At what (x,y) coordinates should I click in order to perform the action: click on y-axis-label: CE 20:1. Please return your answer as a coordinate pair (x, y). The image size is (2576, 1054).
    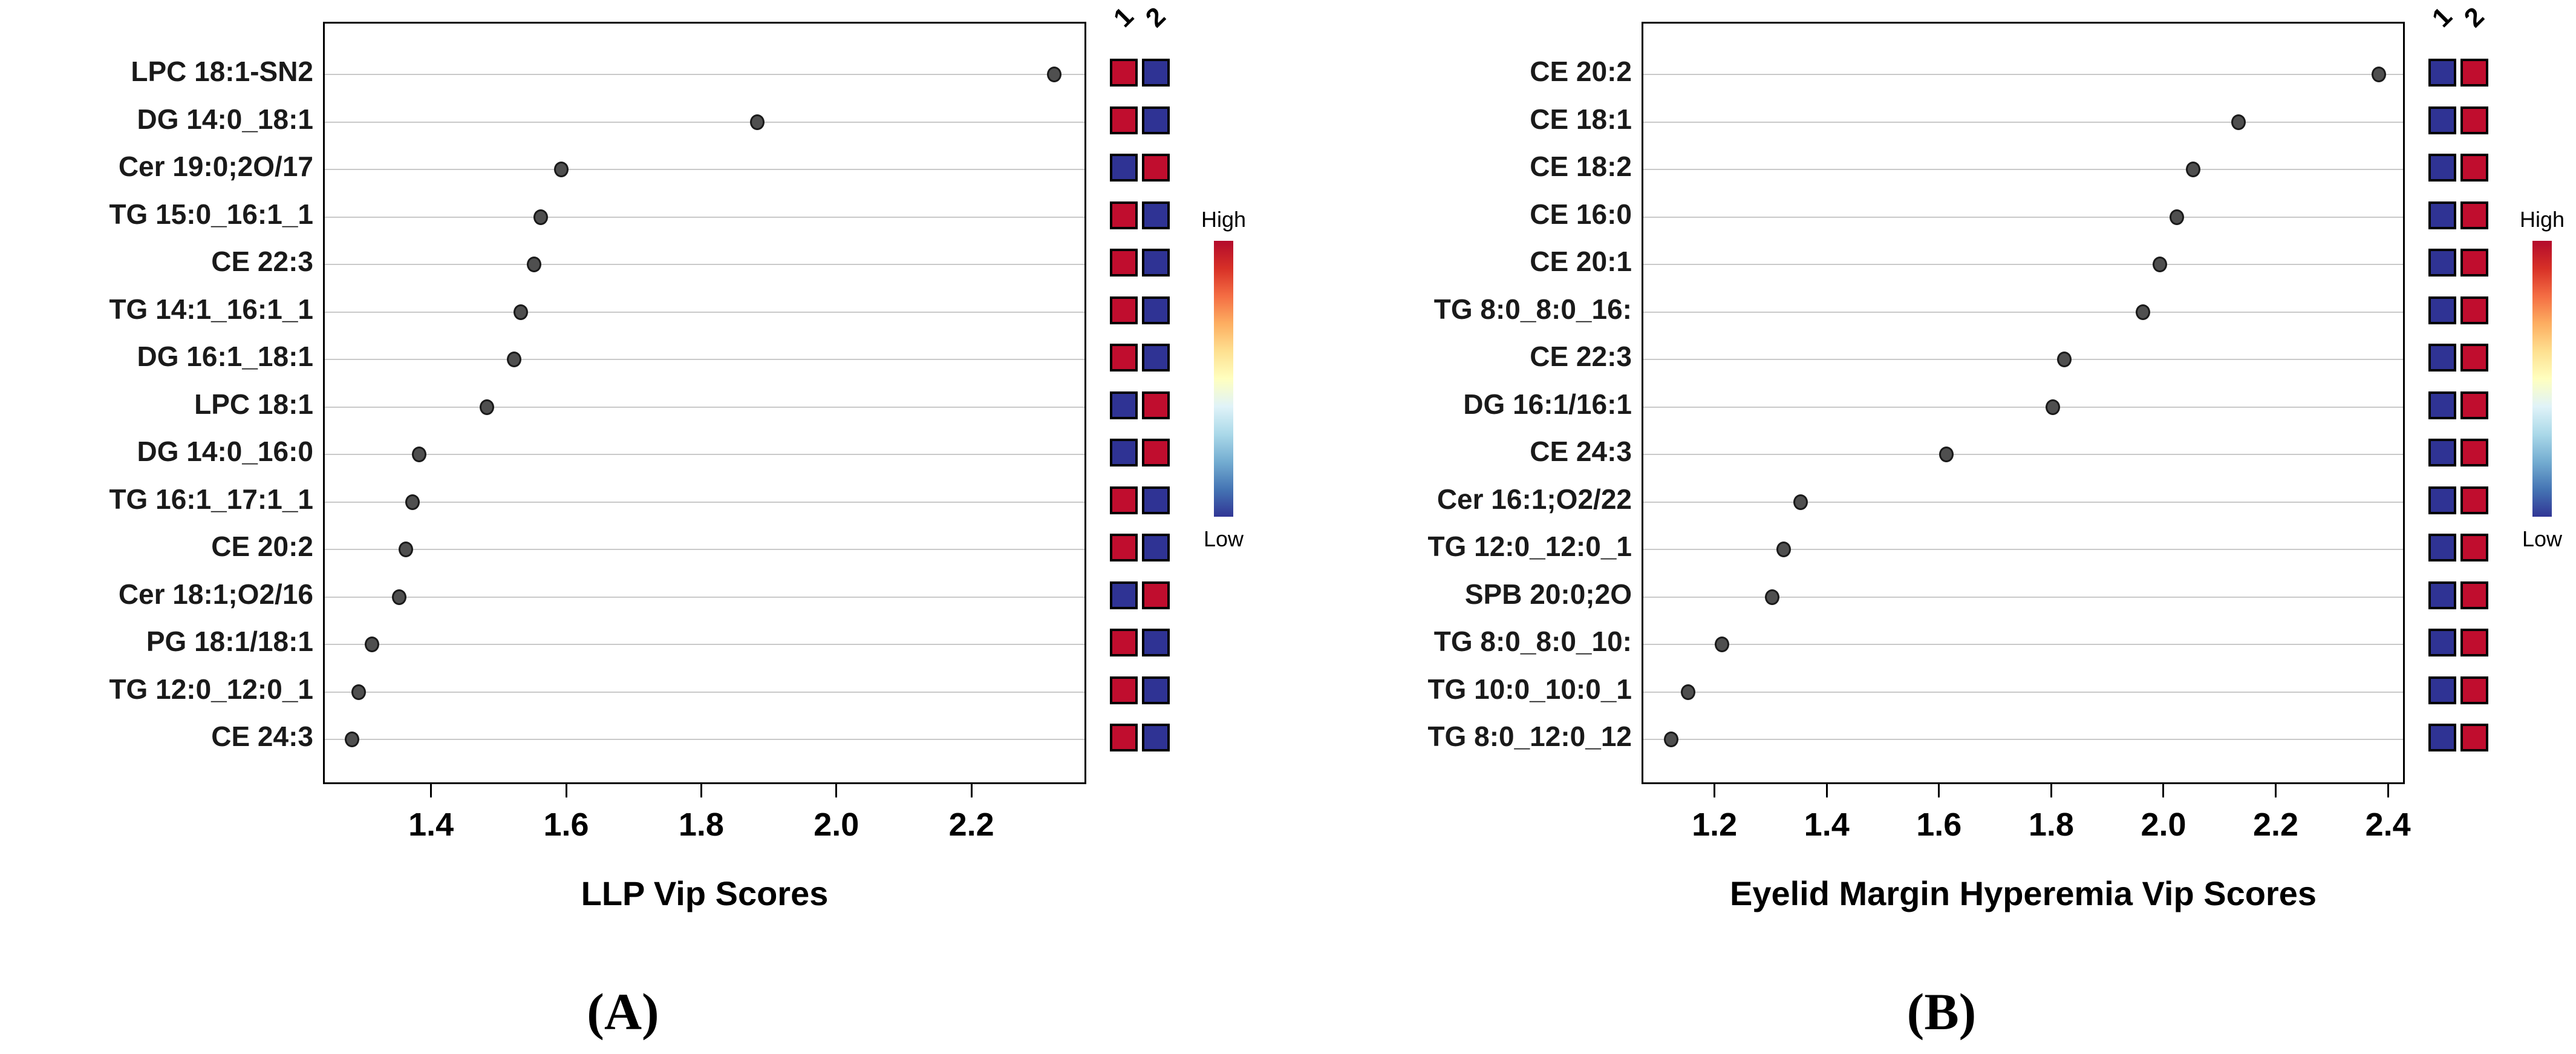
    Looking at the image, I should click on (1581, 261).